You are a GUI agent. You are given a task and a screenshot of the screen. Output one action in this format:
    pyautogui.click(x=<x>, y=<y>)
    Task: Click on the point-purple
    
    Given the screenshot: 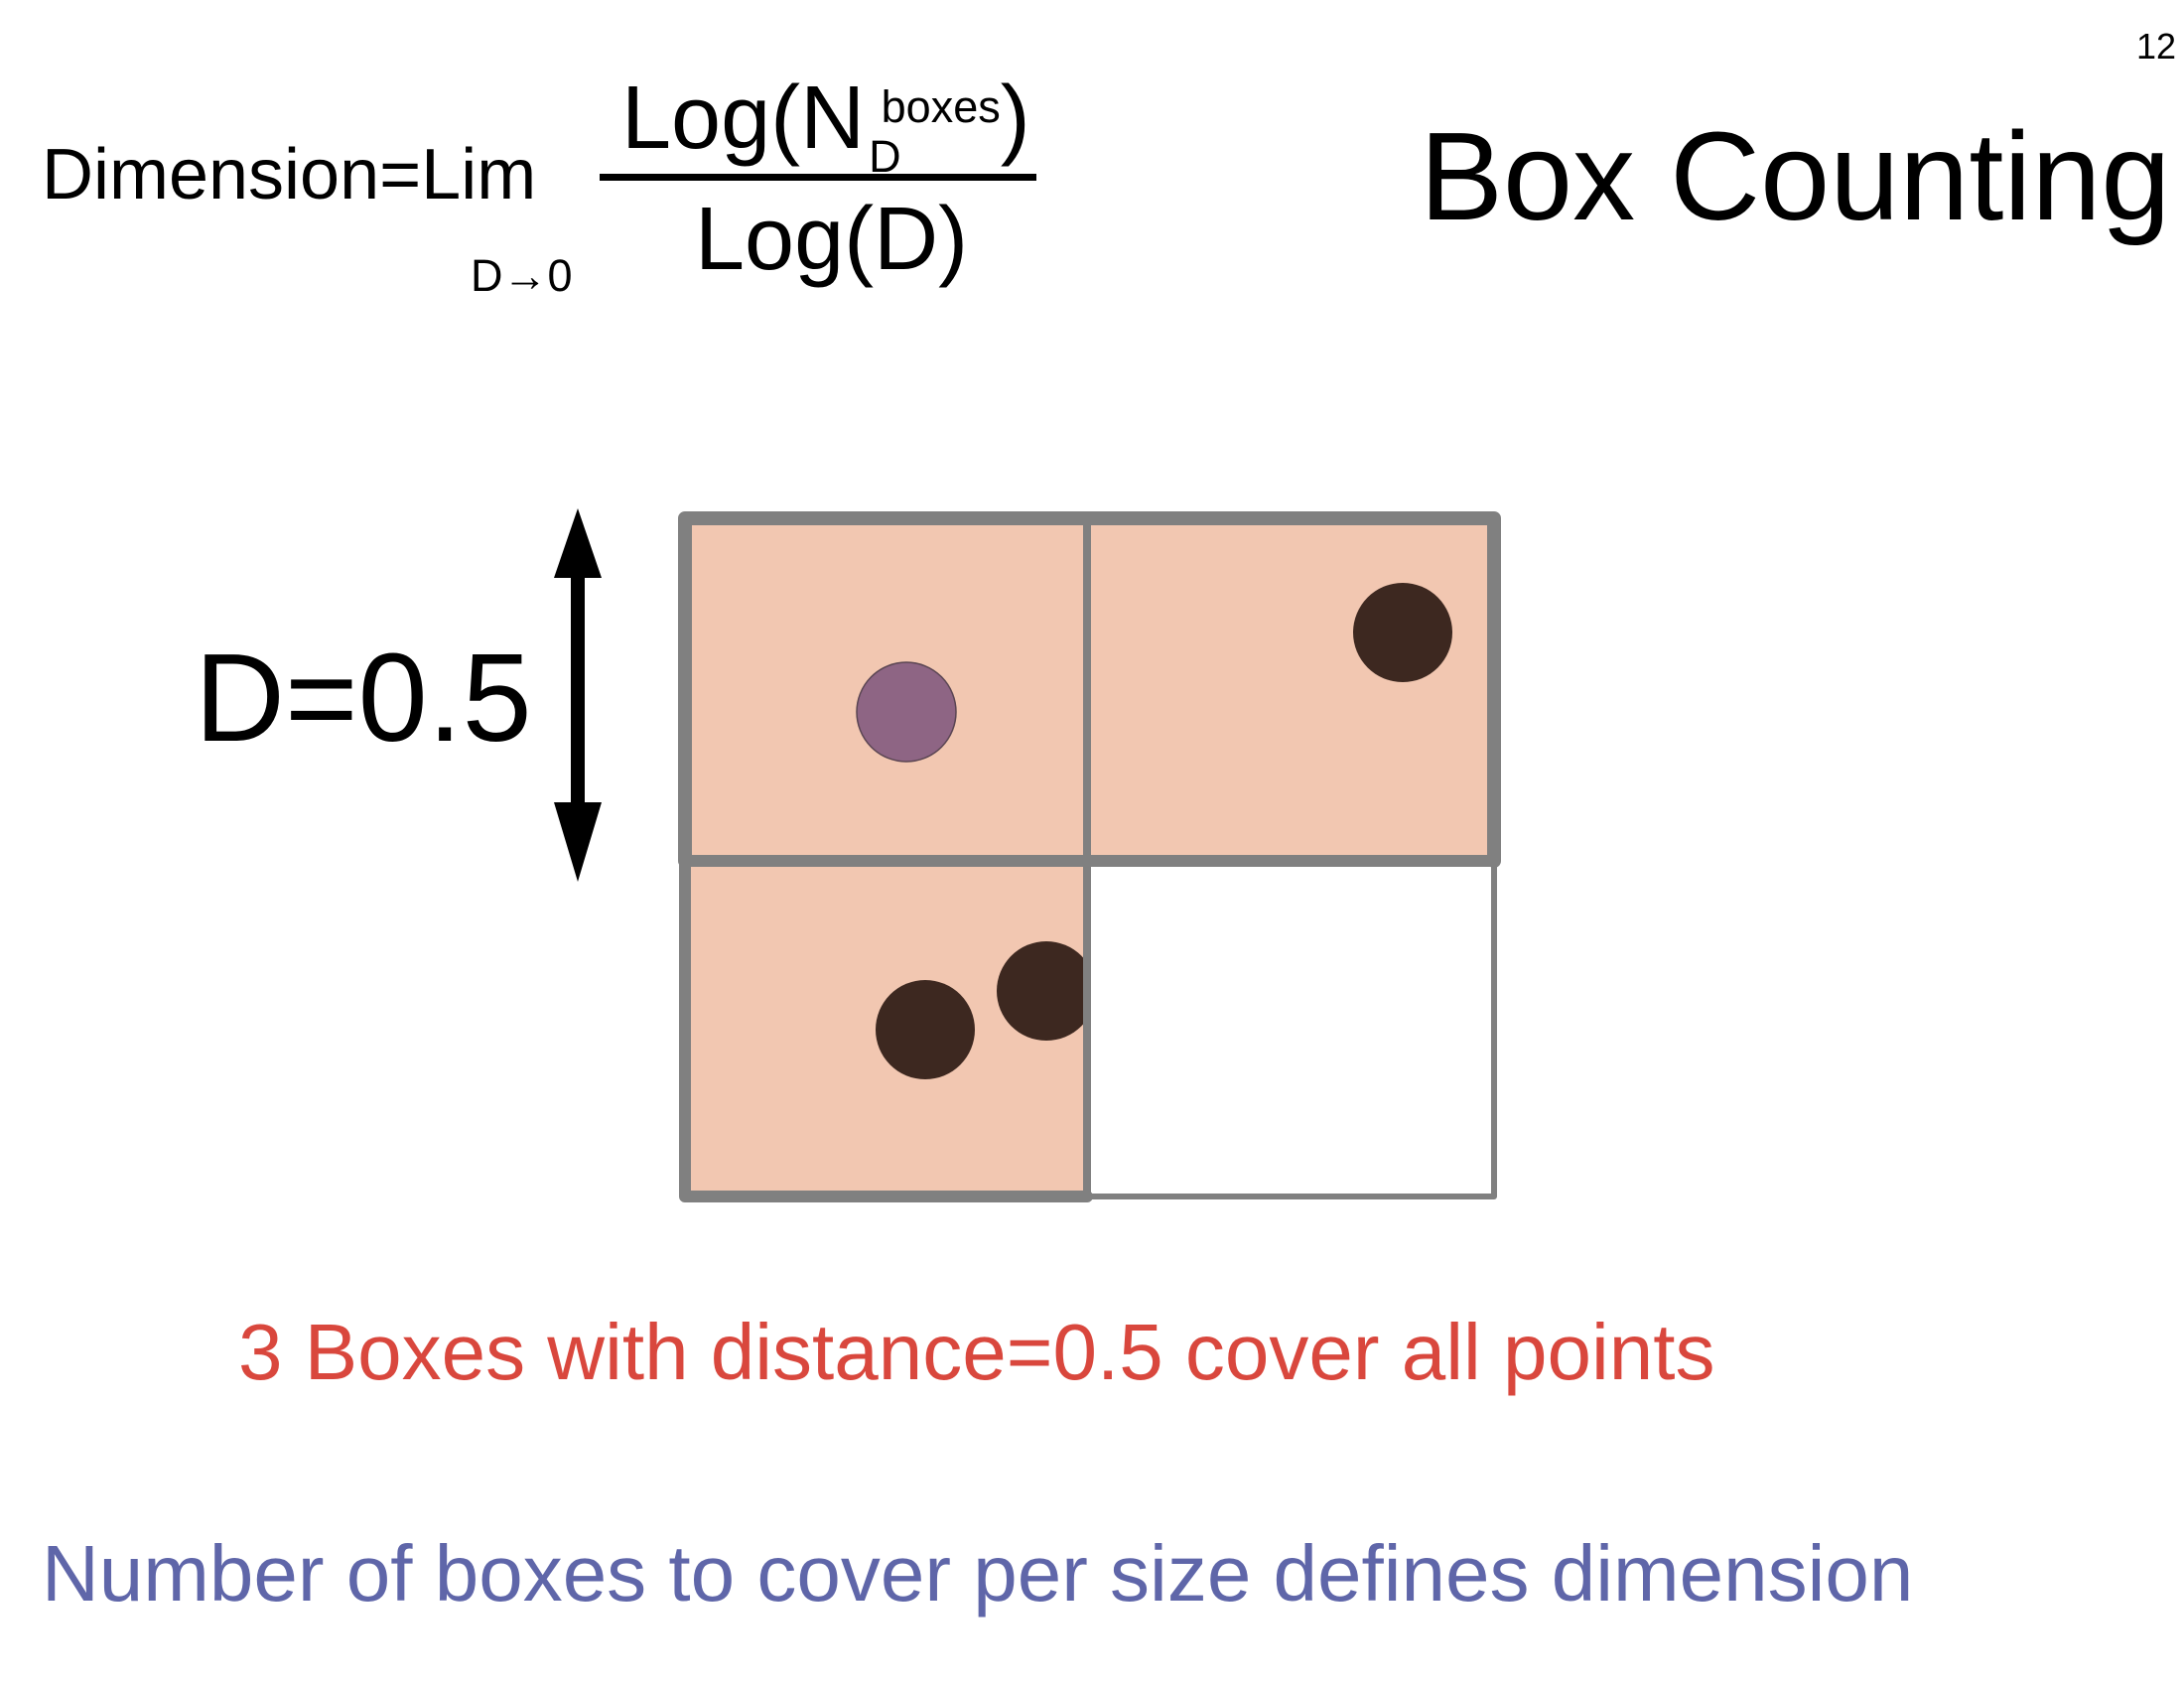 What is the action you would take?
    pyautogui.click(x=906, y=712)
    